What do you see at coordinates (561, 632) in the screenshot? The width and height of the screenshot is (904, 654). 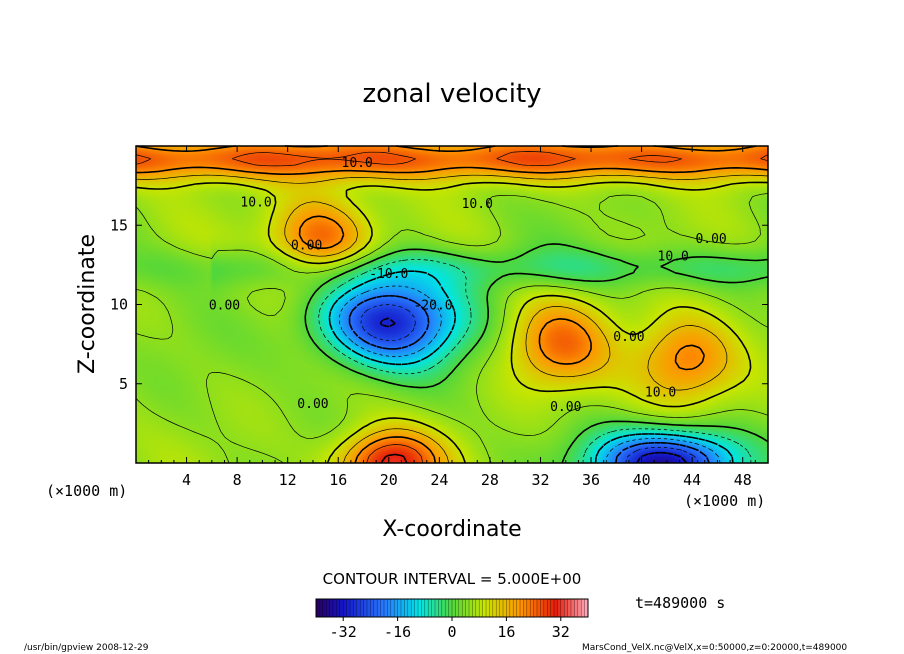 I see `colorbar-tick-label: 32` at bounding box center [561, 632].